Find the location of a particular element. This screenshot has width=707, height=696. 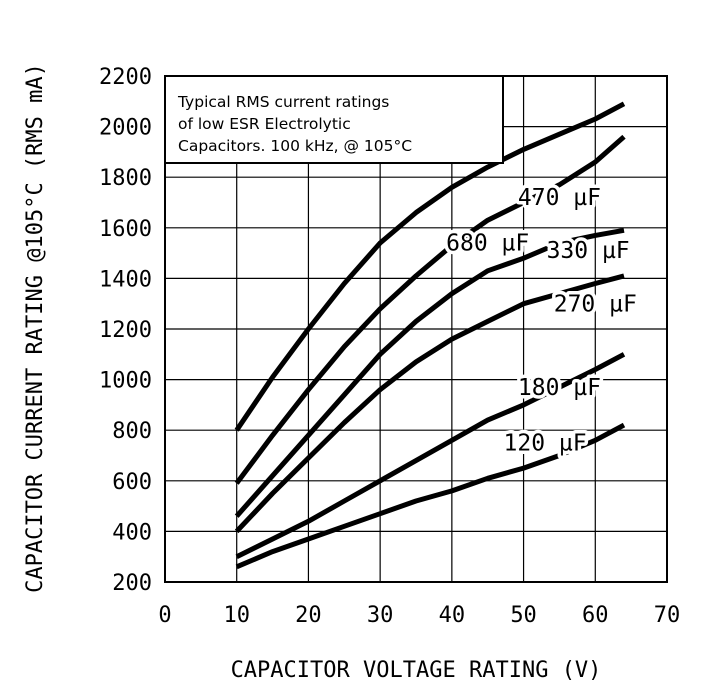

annotation-line: of low ESR Electrolytic is located at coordinates (264, 124).